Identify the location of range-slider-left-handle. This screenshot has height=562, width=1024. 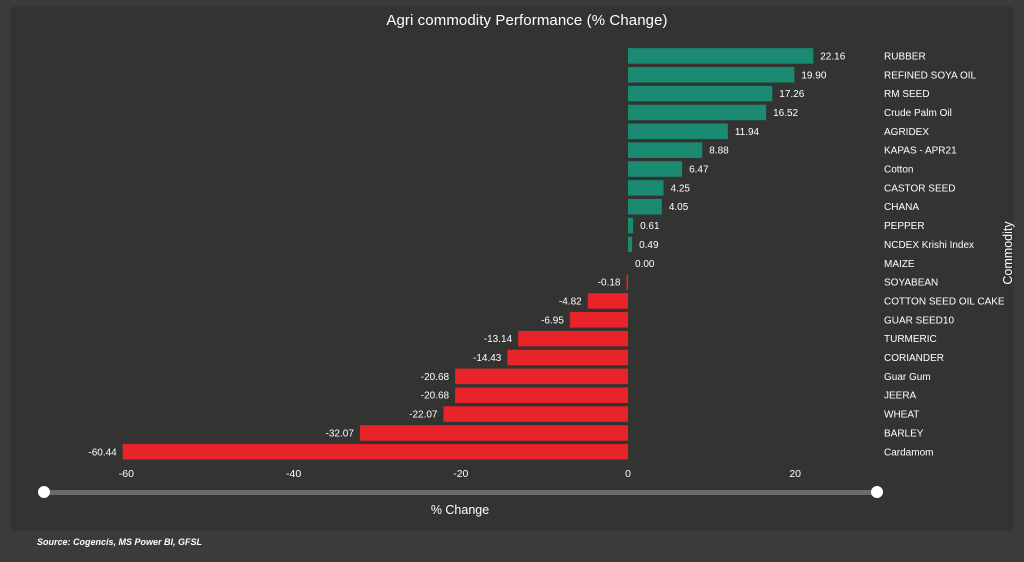
(44, 492).